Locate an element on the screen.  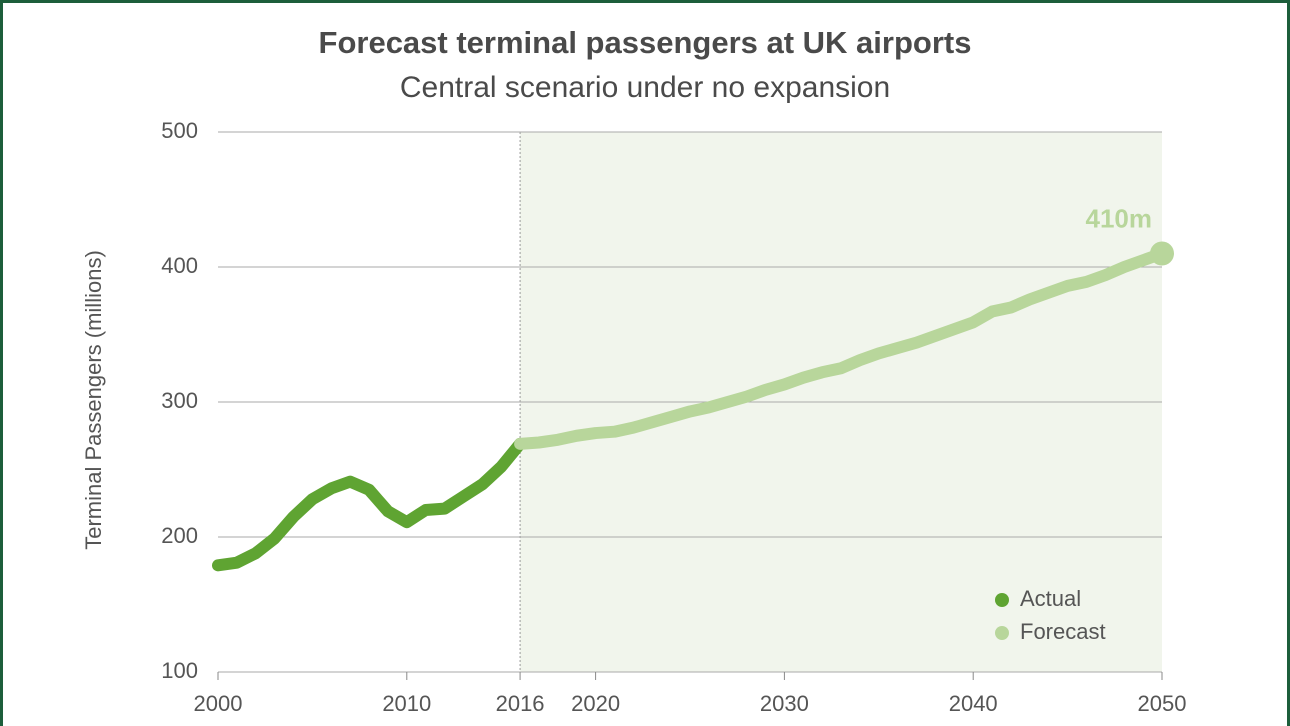
chart-subtitle: Central scenario under no expansion is located at coordinates (645, 87).